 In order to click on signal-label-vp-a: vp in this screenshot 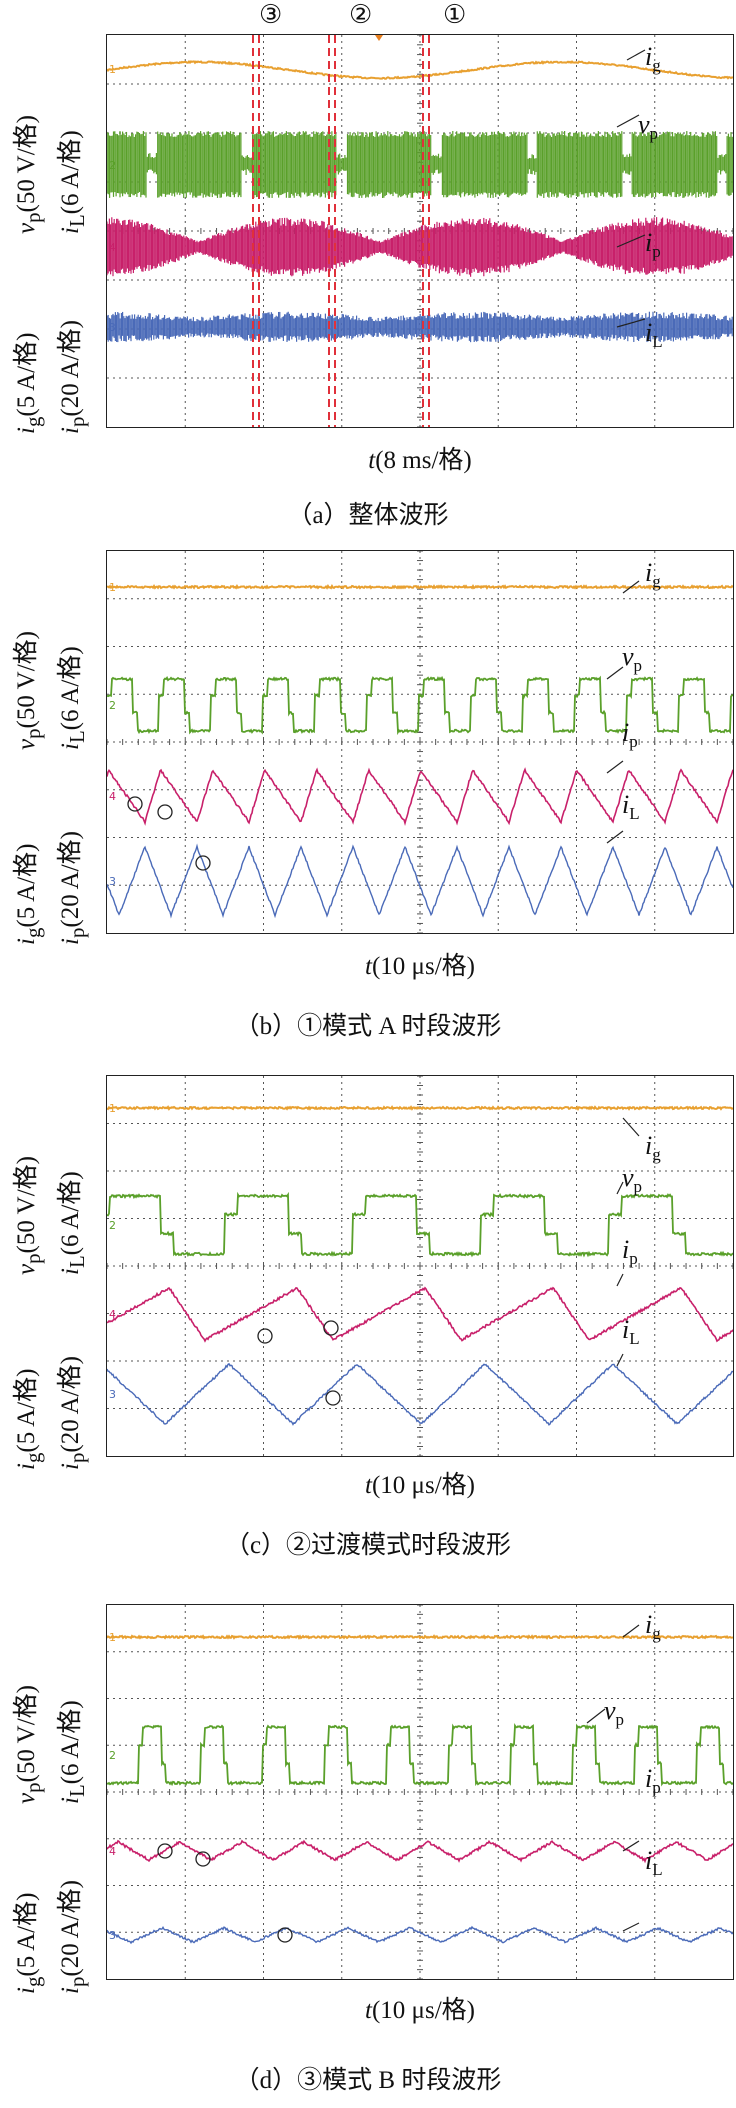, I will do `click(648, 127)`.